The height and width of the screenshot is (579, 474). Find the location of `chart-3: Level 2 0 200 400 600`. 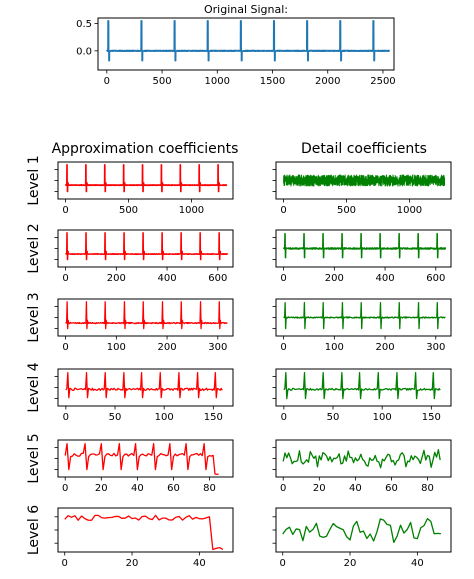

chart-3: Level 2 0 200 400 600 is located at coordinates (130, 253).